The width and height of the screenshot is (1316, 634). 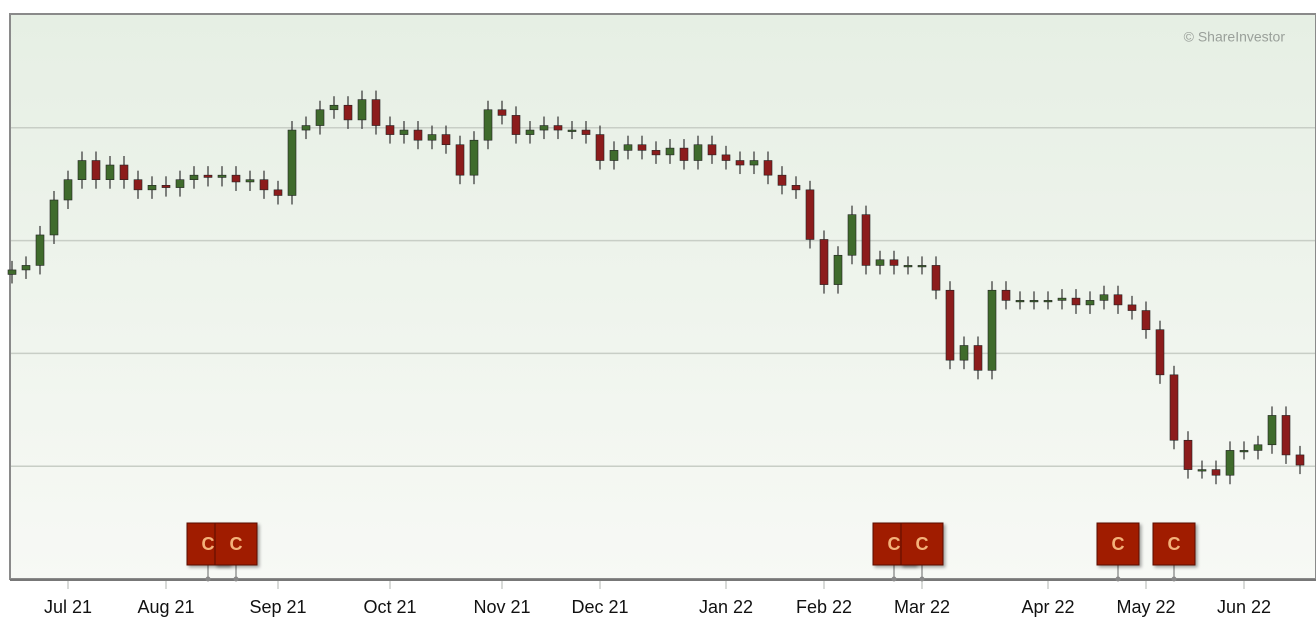 What do you see at coordinates (599, 607) in the screenshot?
I see `x-tick-label: Dec 21` at bounding box center [599, 607].